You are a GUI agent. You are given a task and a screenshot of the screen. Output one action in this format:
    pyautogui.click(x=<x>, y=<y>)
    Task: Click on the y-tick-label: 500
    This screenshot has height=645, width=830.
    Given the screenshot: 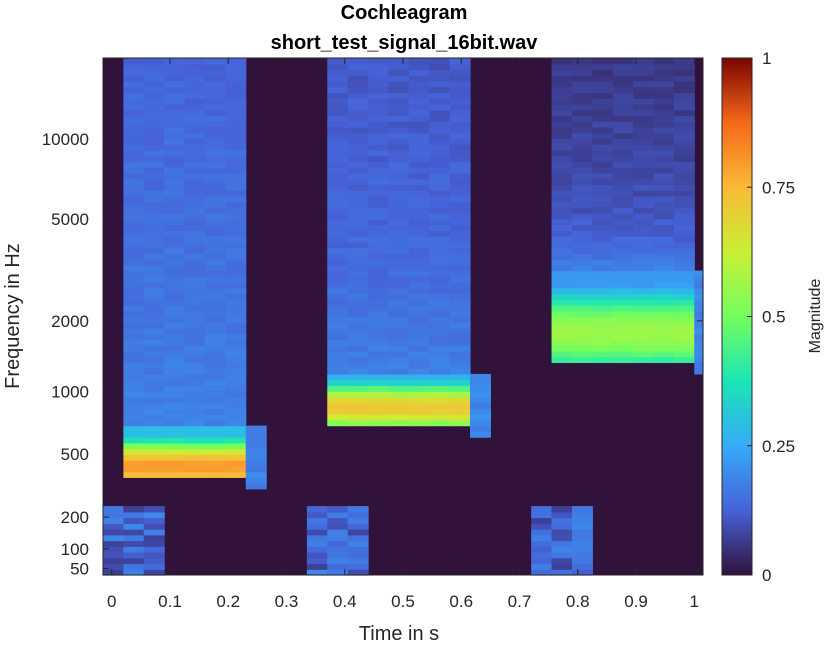 What is the action you would take?
    pyautogui.click(x=75, y=454)
    